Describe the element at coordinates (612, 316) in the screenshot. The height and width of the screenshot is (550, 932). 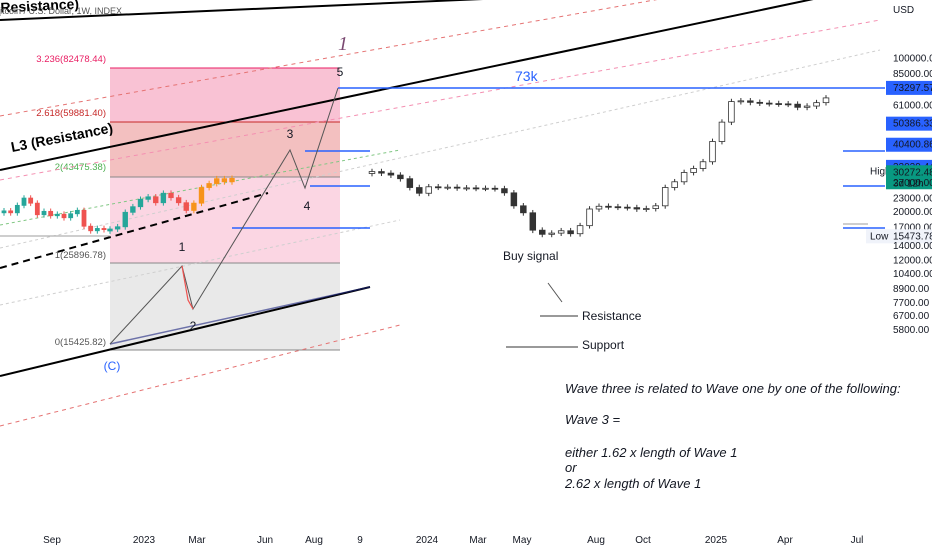
I see `resistance-label: Resistance` at that location.